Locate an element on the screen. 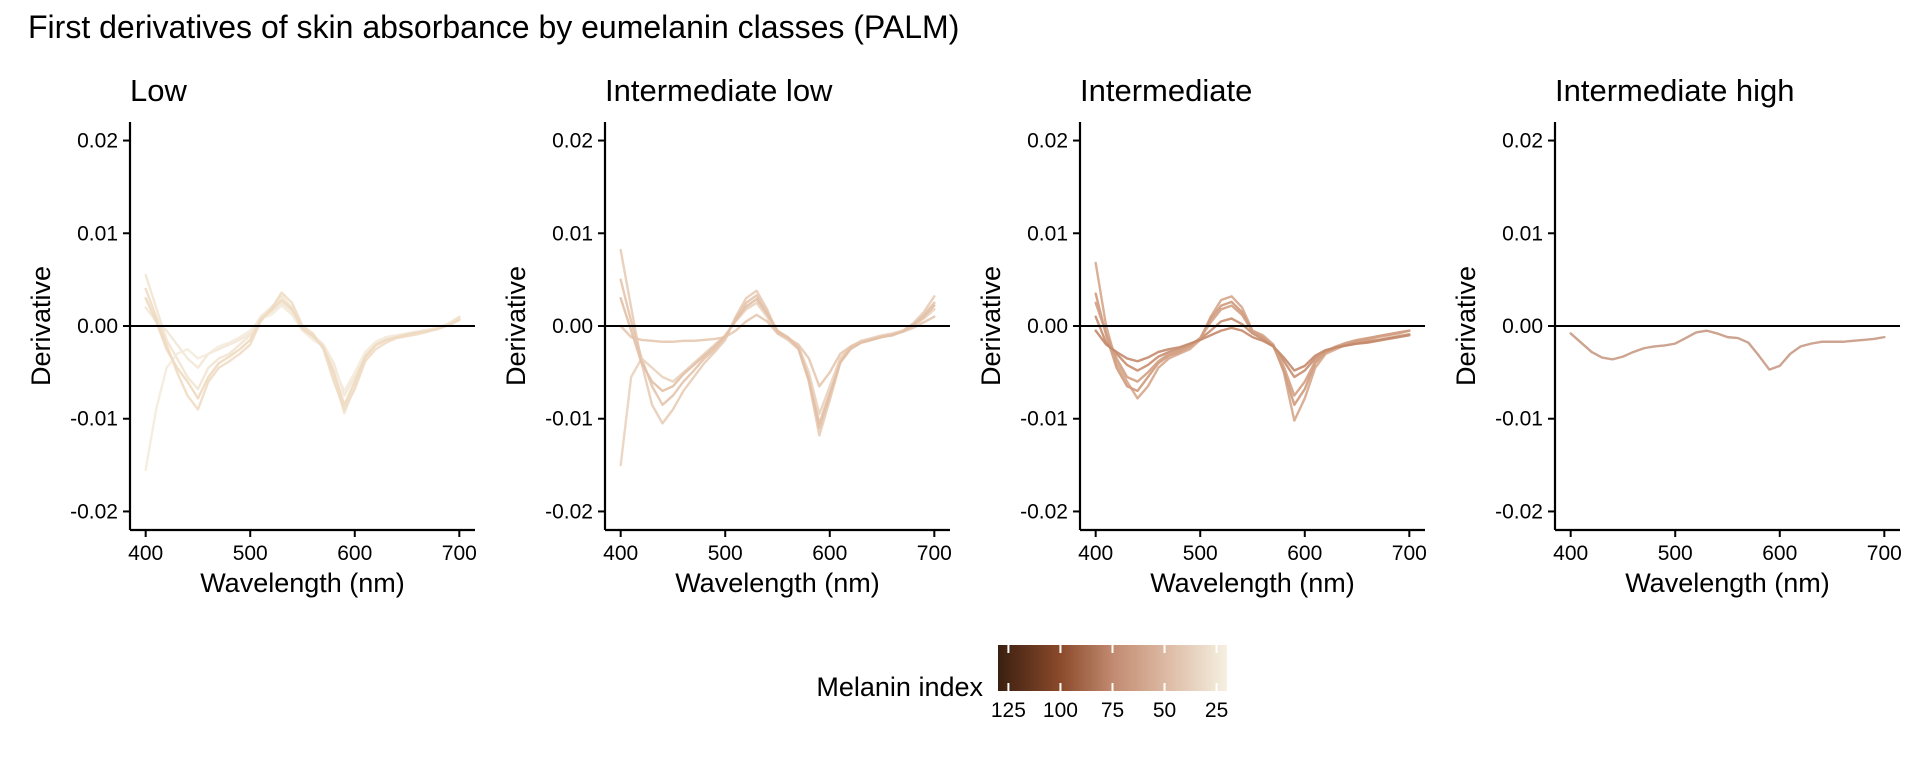  legend-tick-label: 125 is located at coordinates (1008, 710).